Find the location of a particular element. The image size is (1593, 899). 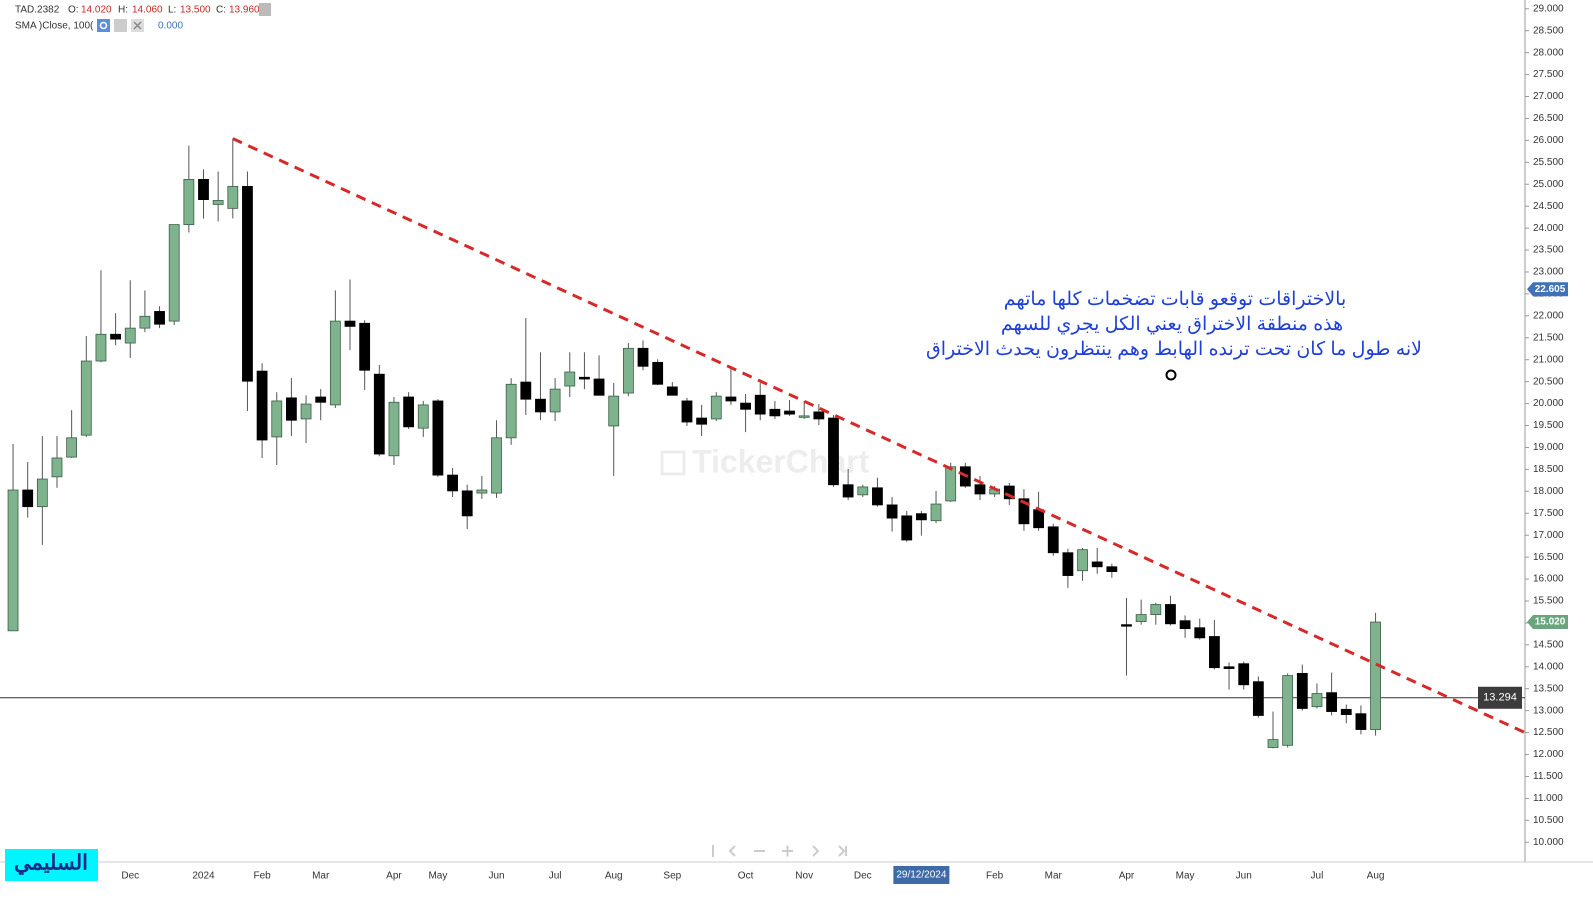

y-tick-label: 10.000 is located at coordinates (1548, 842).